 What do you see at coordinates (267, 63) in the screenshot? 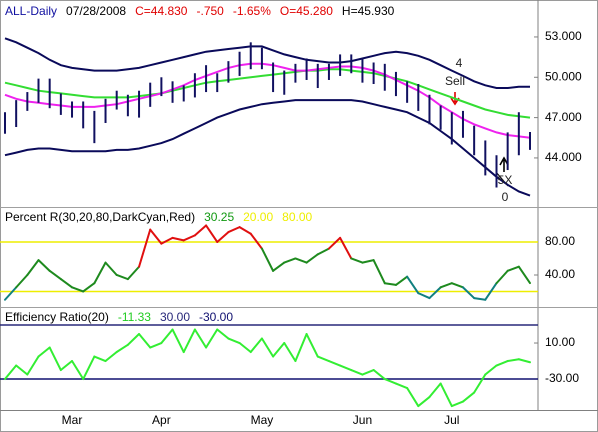
I see `indicator-line` at bounding box center [267, 63].